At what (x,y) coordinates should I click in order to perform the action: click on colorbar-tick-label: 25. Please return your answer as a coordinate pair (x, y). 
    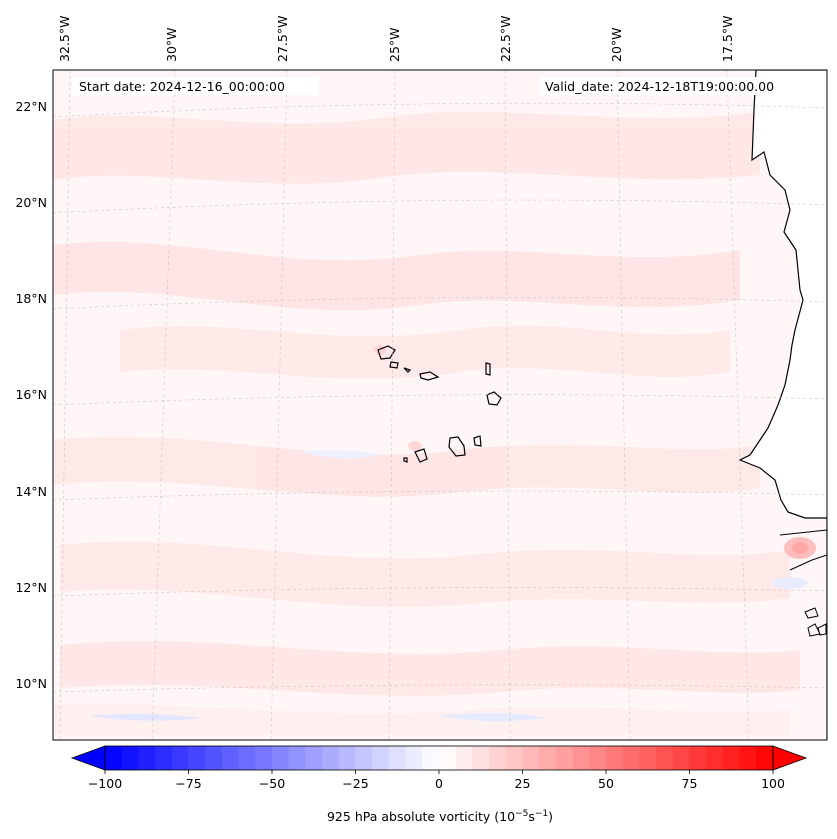
    Looking at the image, I should click on (523, 783).